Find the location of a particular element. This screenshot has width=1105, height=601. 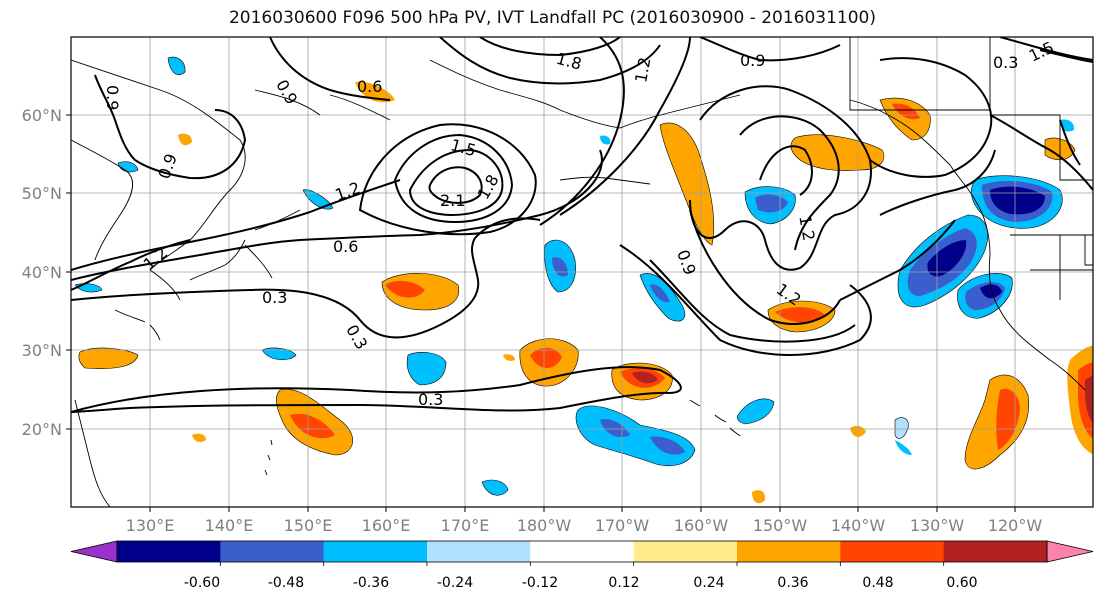

lon-label: 130°E is located at coordinates (150, 525).